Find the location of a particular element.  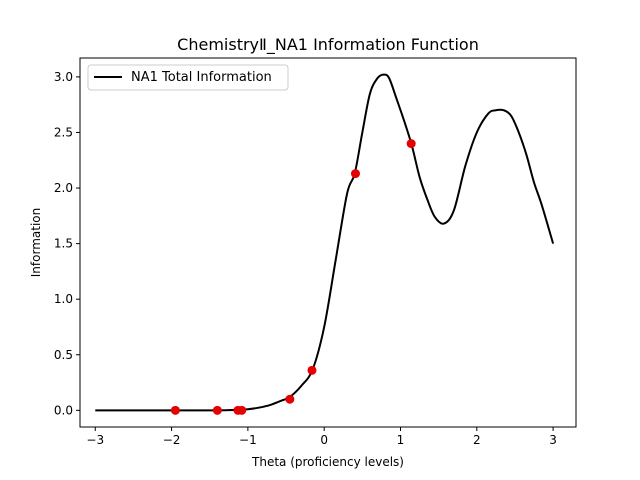

x-axis: −3 −2 −1 0 1 2 3 is located at coordinates (321, 437).